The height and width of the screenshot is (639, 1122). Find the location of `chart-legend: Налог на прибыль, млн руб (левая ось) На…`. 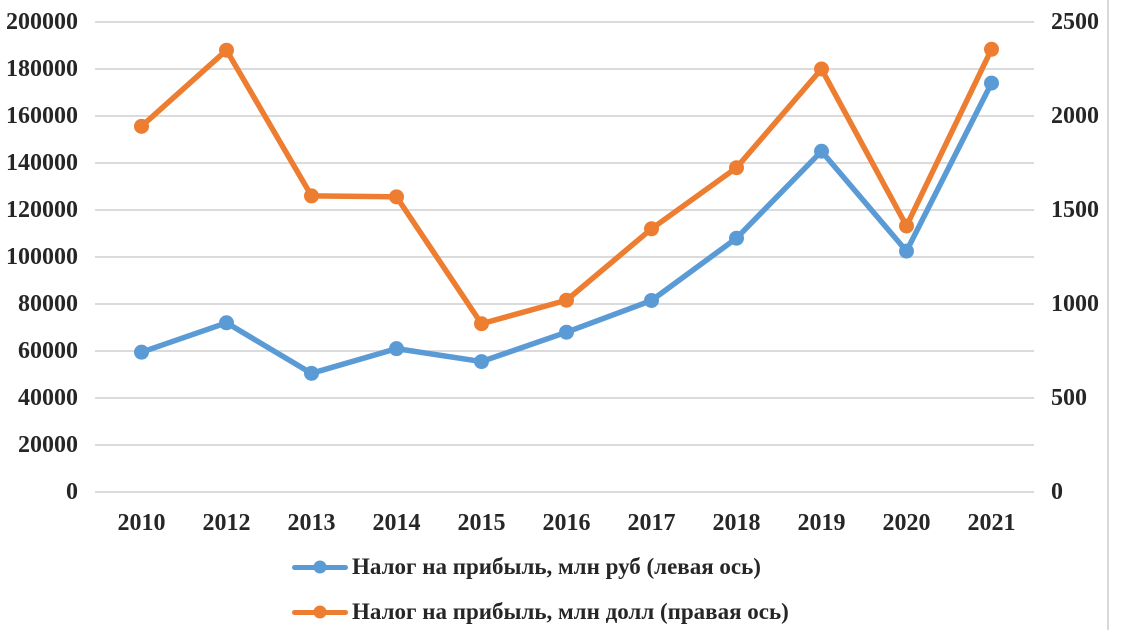

chart-legend: Налог на прибыль, млн руб (левая ось) На… is located at coordinates (540, 589).